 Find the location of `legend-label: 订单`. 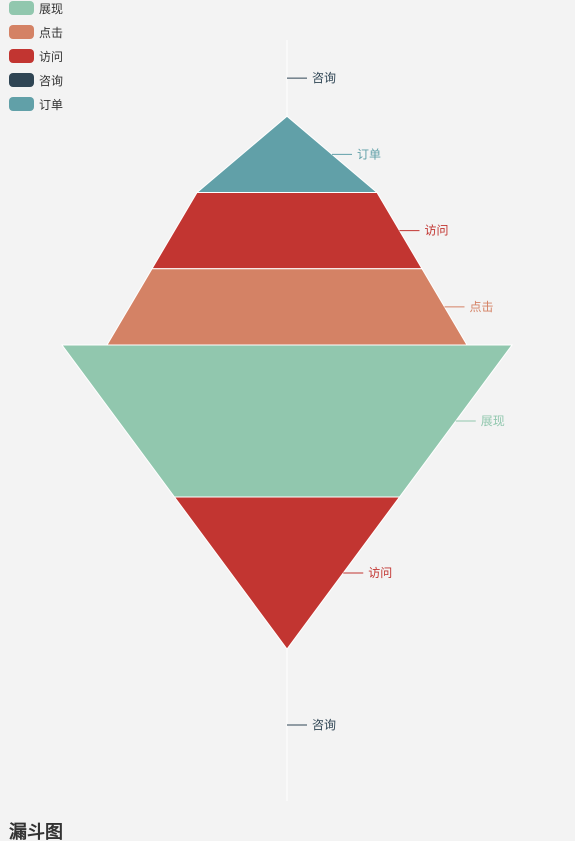

legend-label: 订单 is located at coordinates (51, 104).